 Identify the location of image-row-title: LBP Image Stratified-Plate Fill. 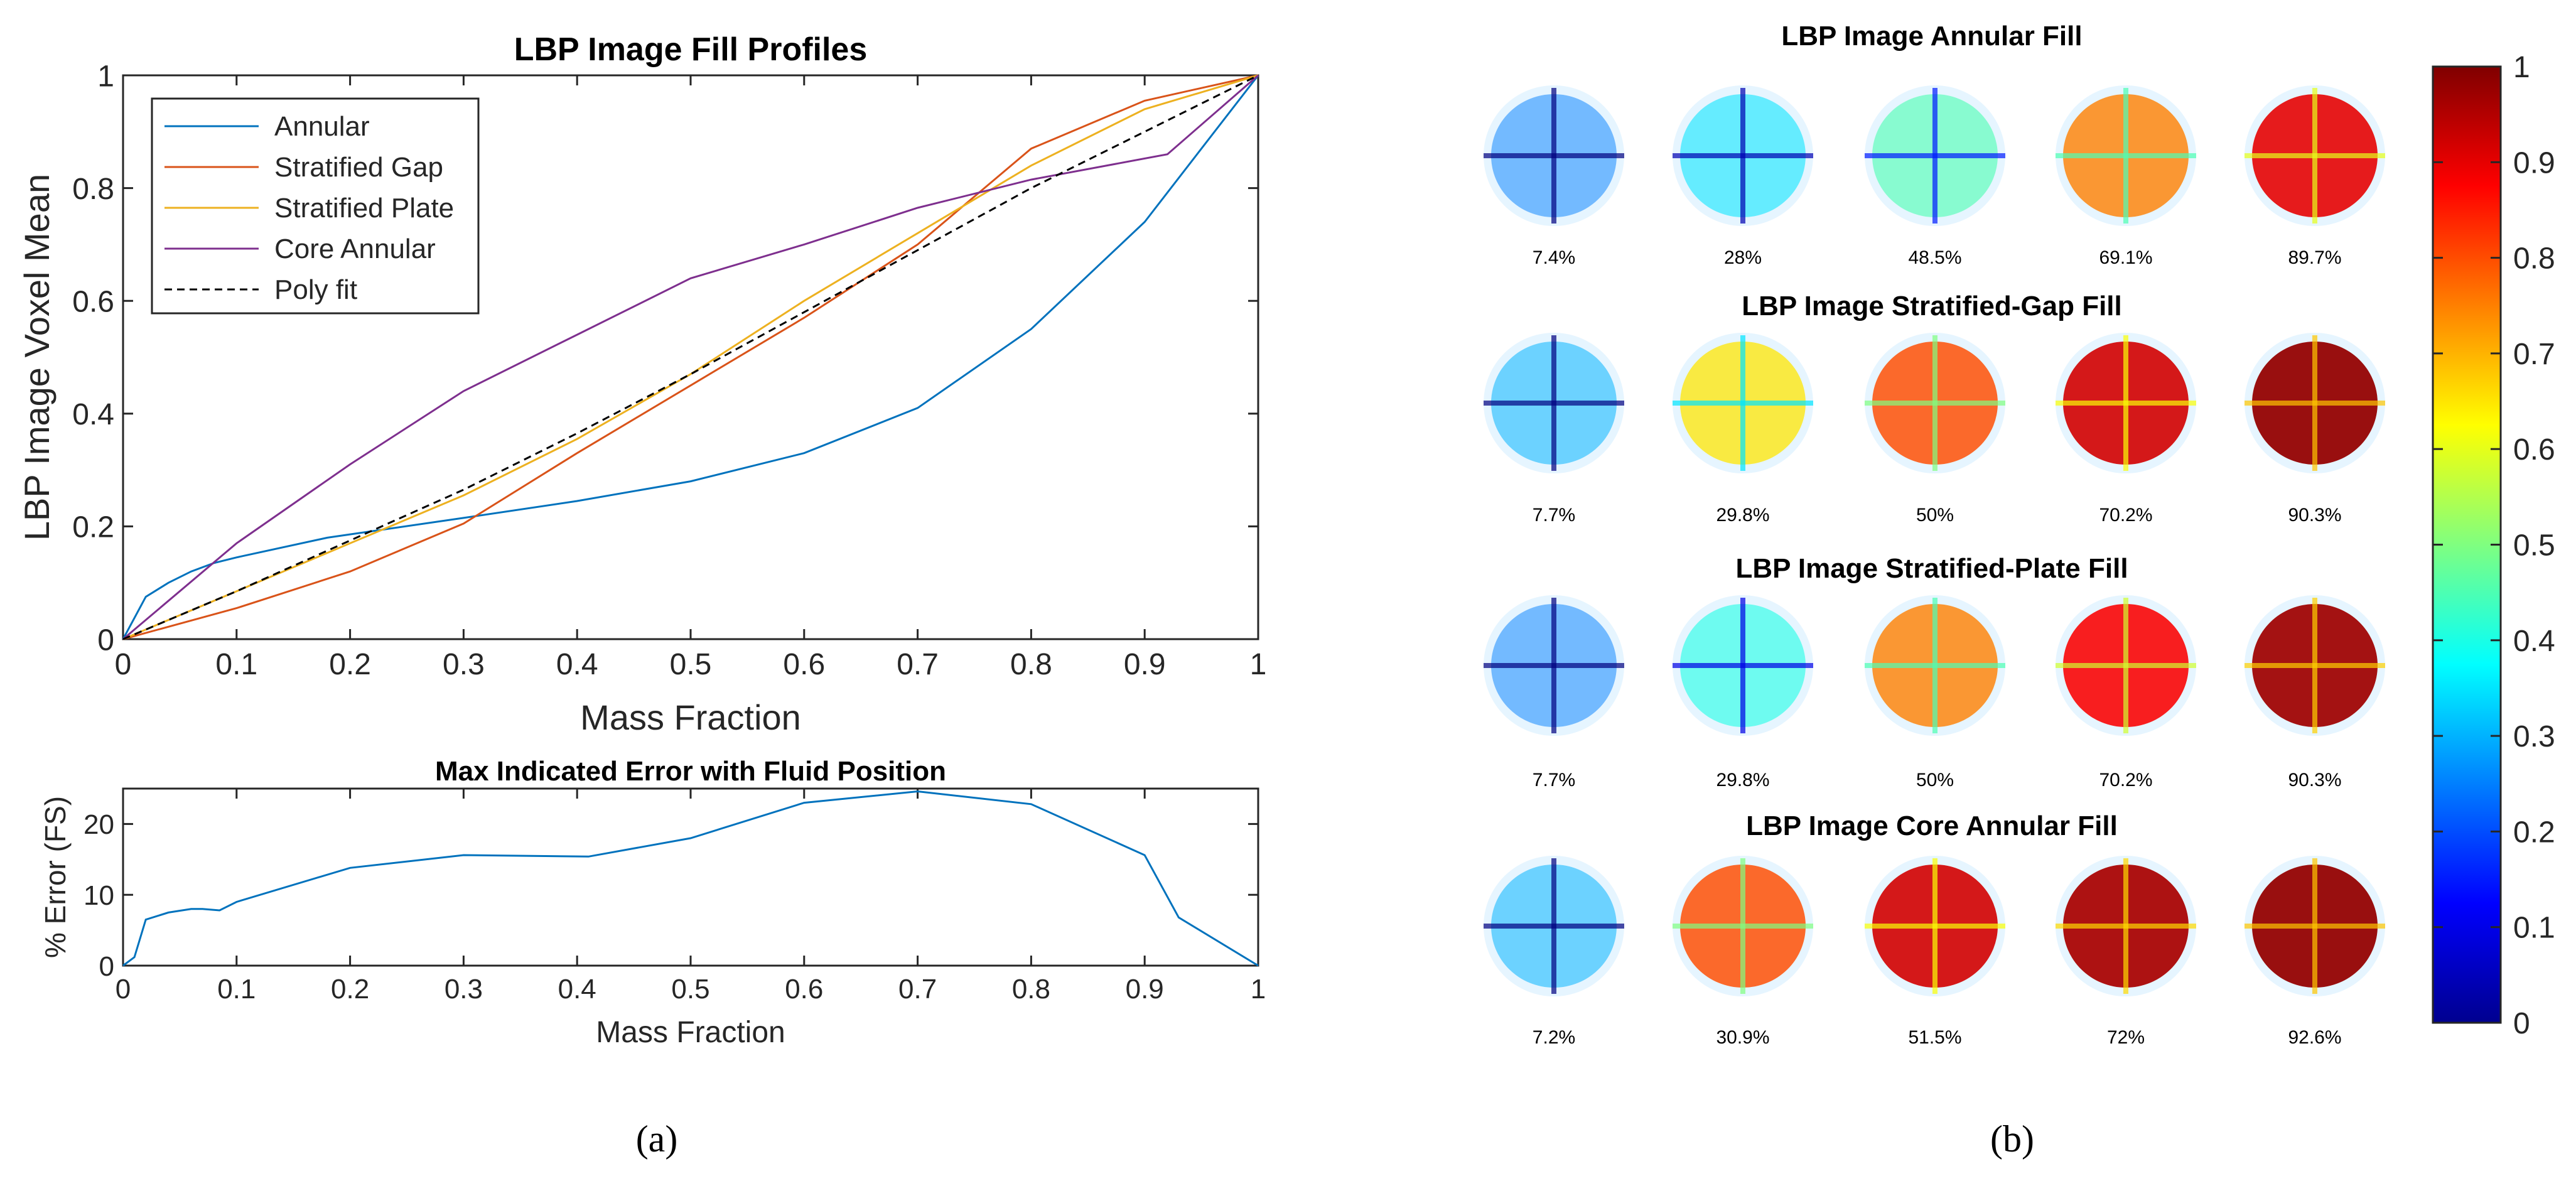
(1931, 568).